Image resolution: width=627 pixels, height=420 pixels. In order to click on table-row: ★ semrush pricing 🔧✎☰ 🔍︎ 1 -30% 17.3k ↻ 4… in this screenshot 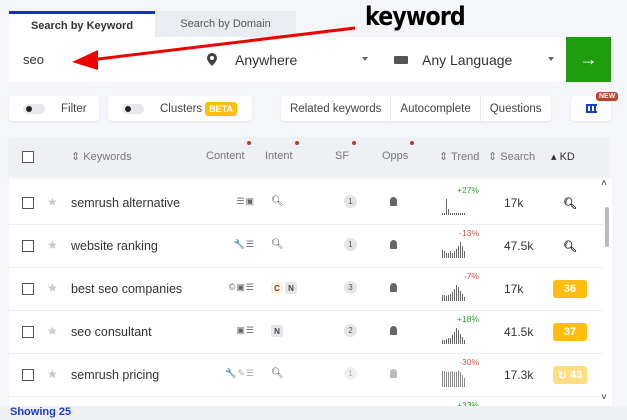, I will do `click(306, 375)`.